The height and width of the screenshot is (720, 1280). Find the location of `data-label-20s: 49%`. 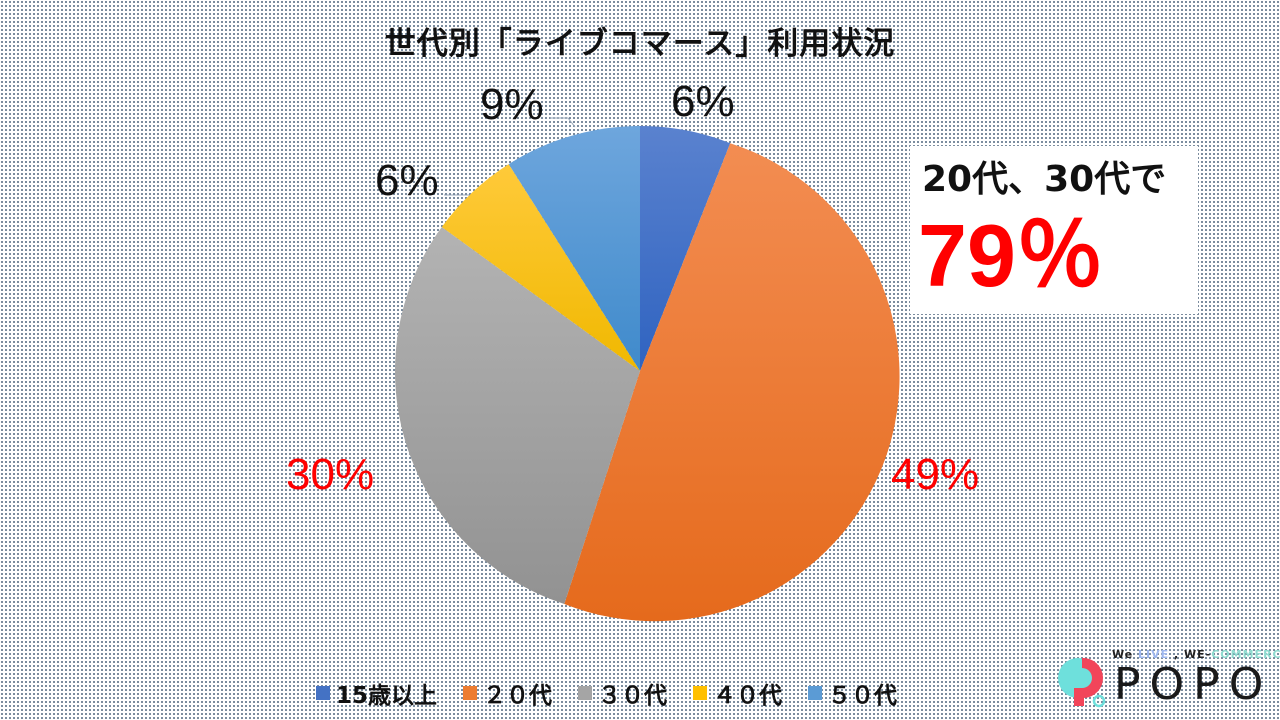

data-label-20s: 49% is located at coordinates (935, 474).